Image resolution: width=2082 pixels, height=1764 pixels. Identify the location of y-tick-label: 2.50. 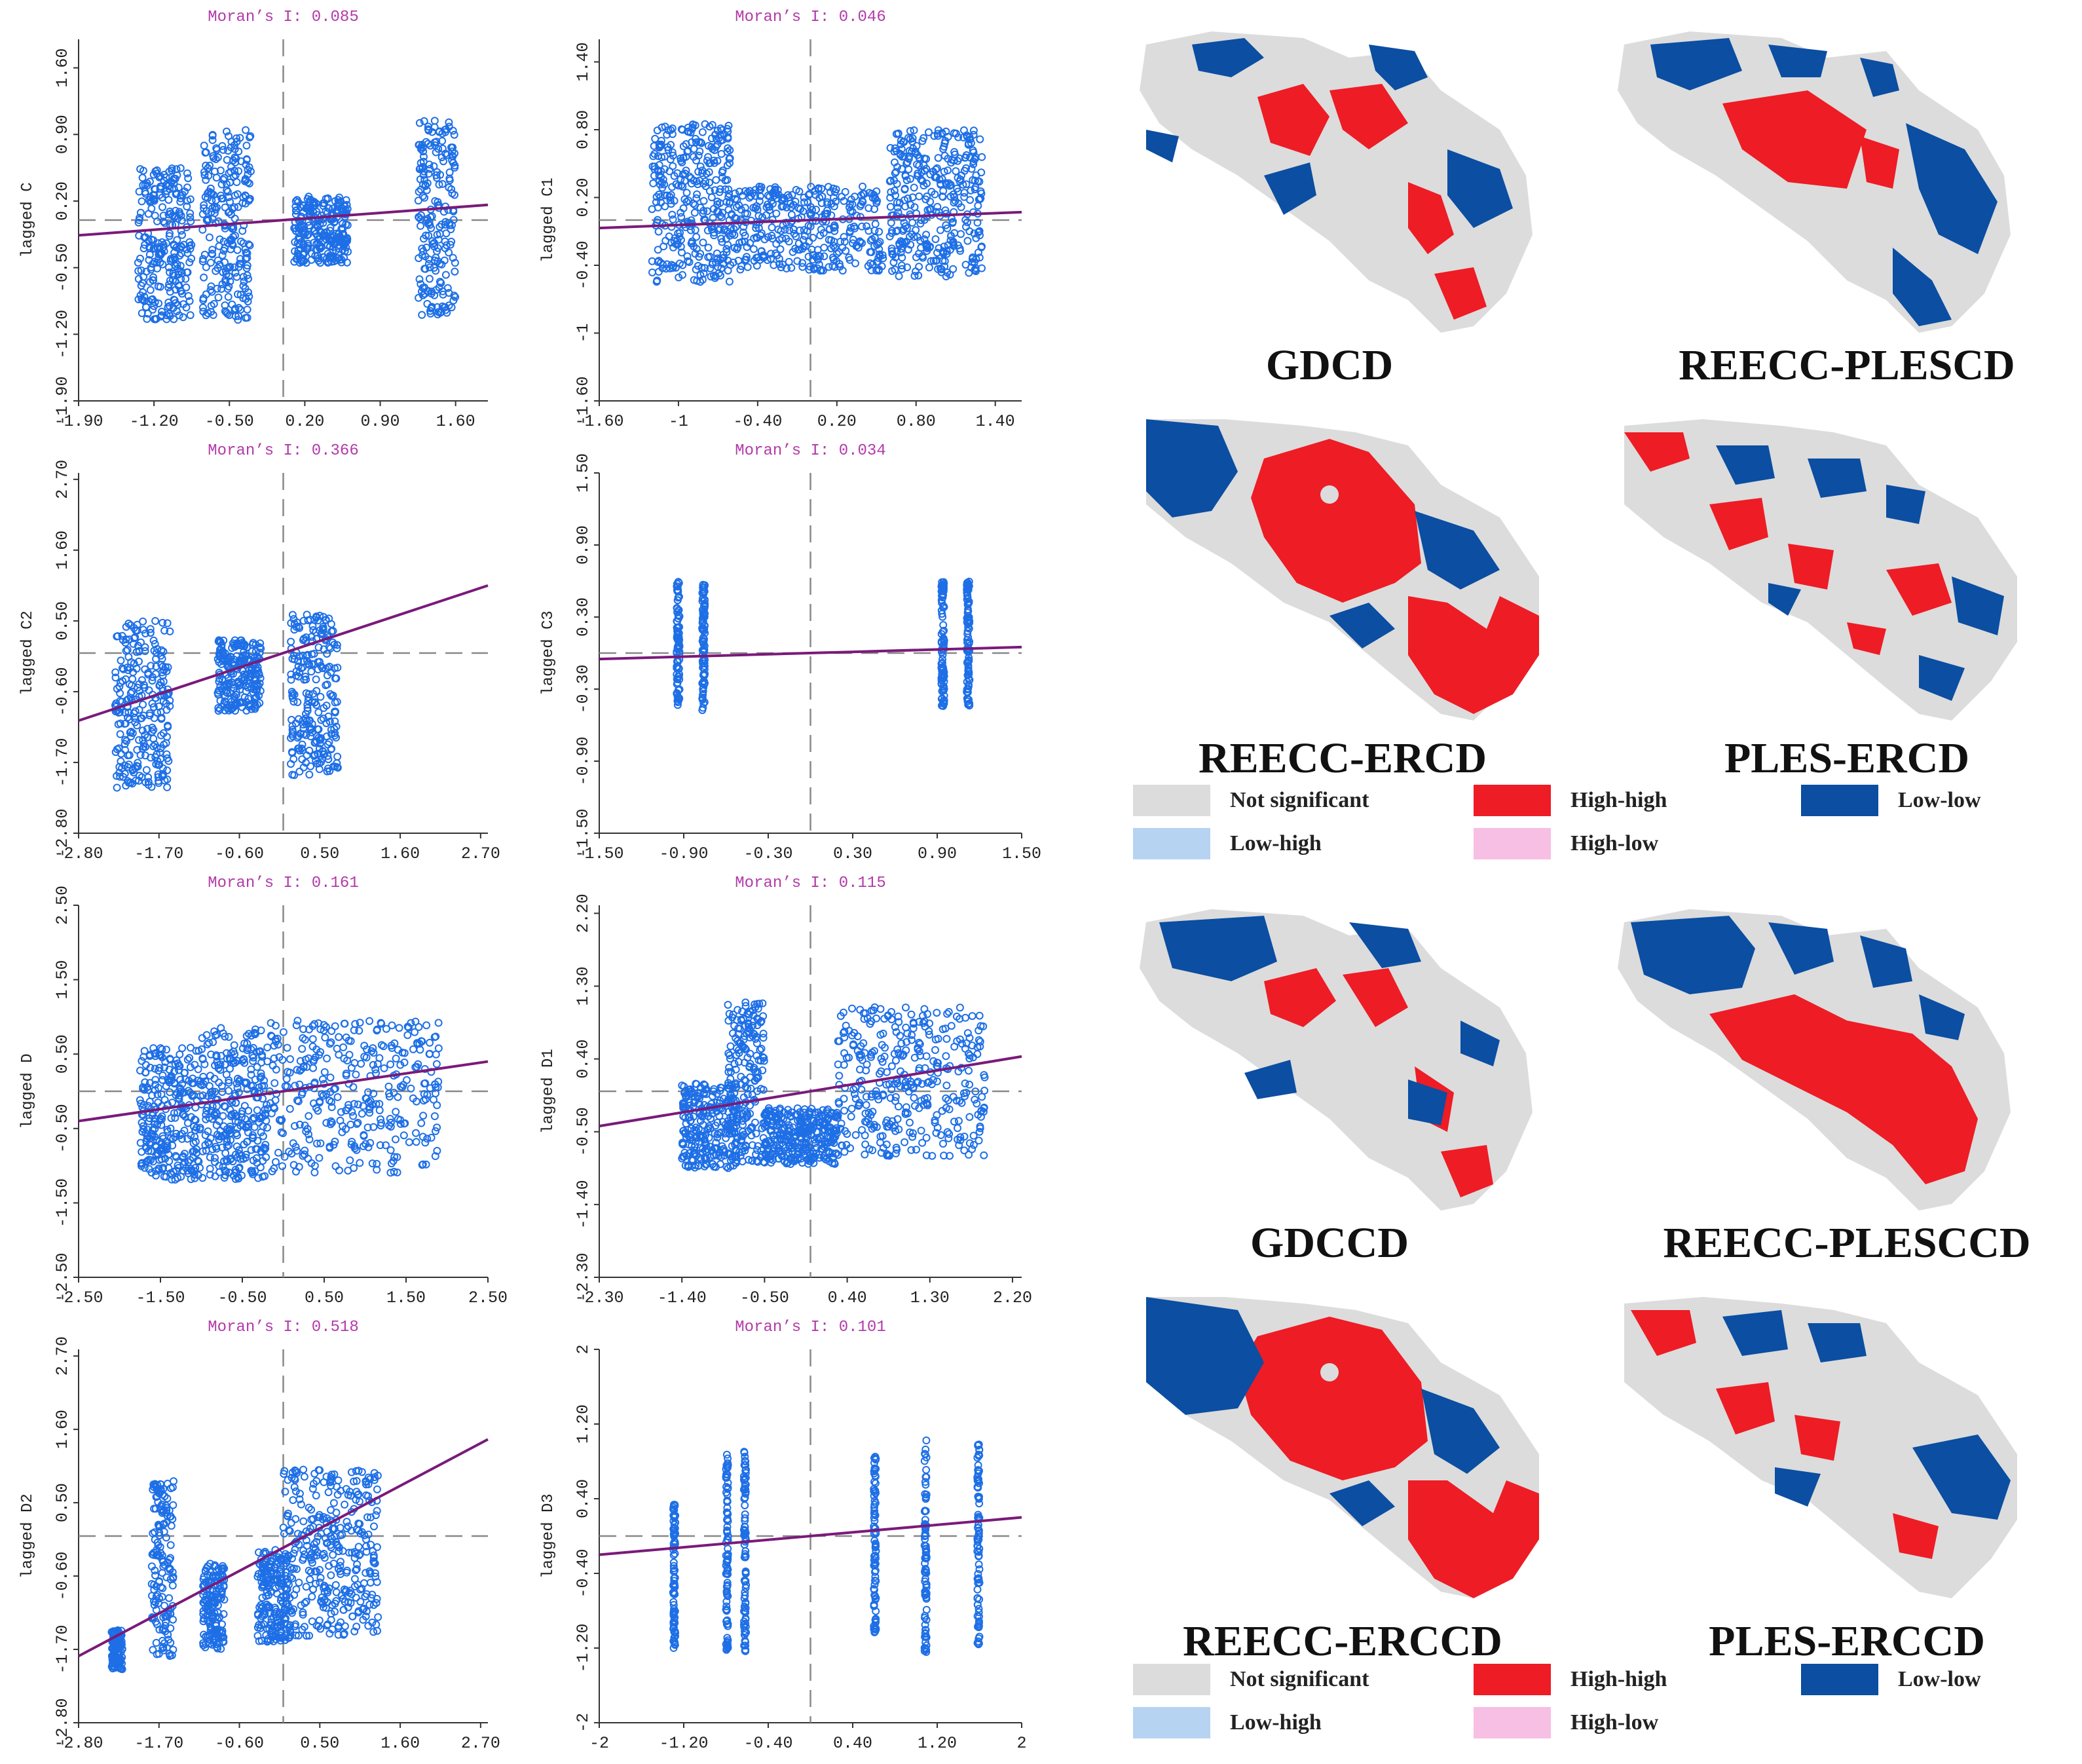
(62, 905).